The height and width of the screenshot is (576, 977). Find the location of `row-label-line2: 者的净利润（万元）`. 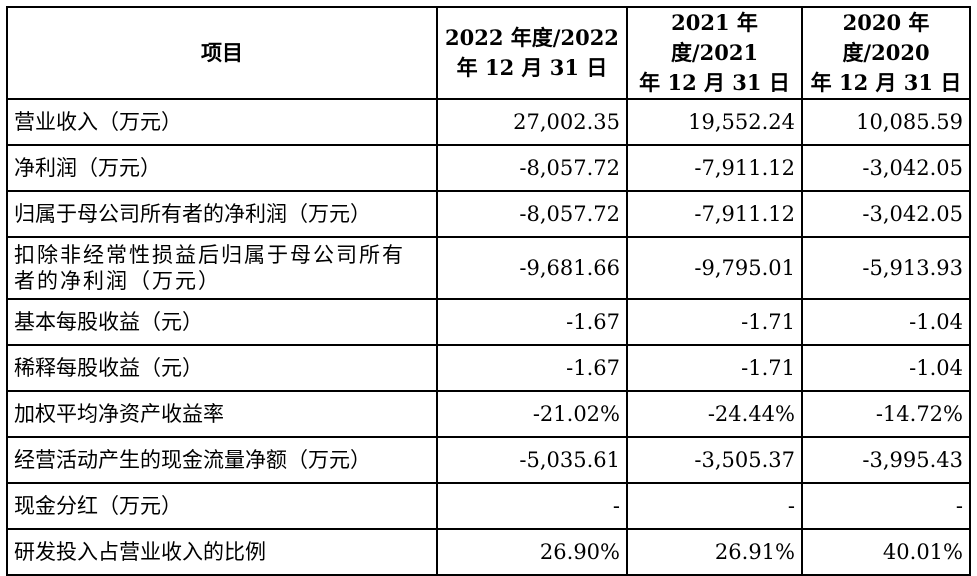

row-label-line2: 者的净利润（万元） is located at coordinates (117, 281).